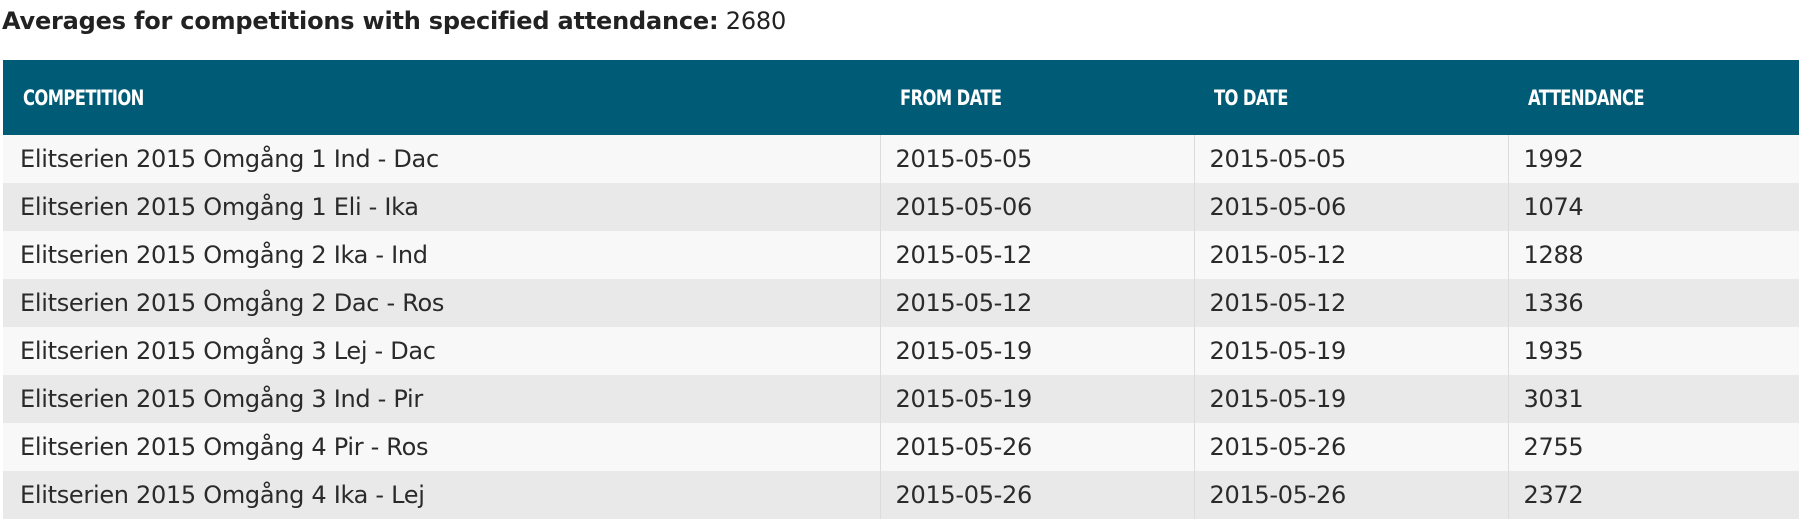 This screenshot has width=1802, height=520. What do you see at coordinates (1553, 399) in the screenshot?
I see `attendance-cell: 3031` at bounding box center [1553, 399].